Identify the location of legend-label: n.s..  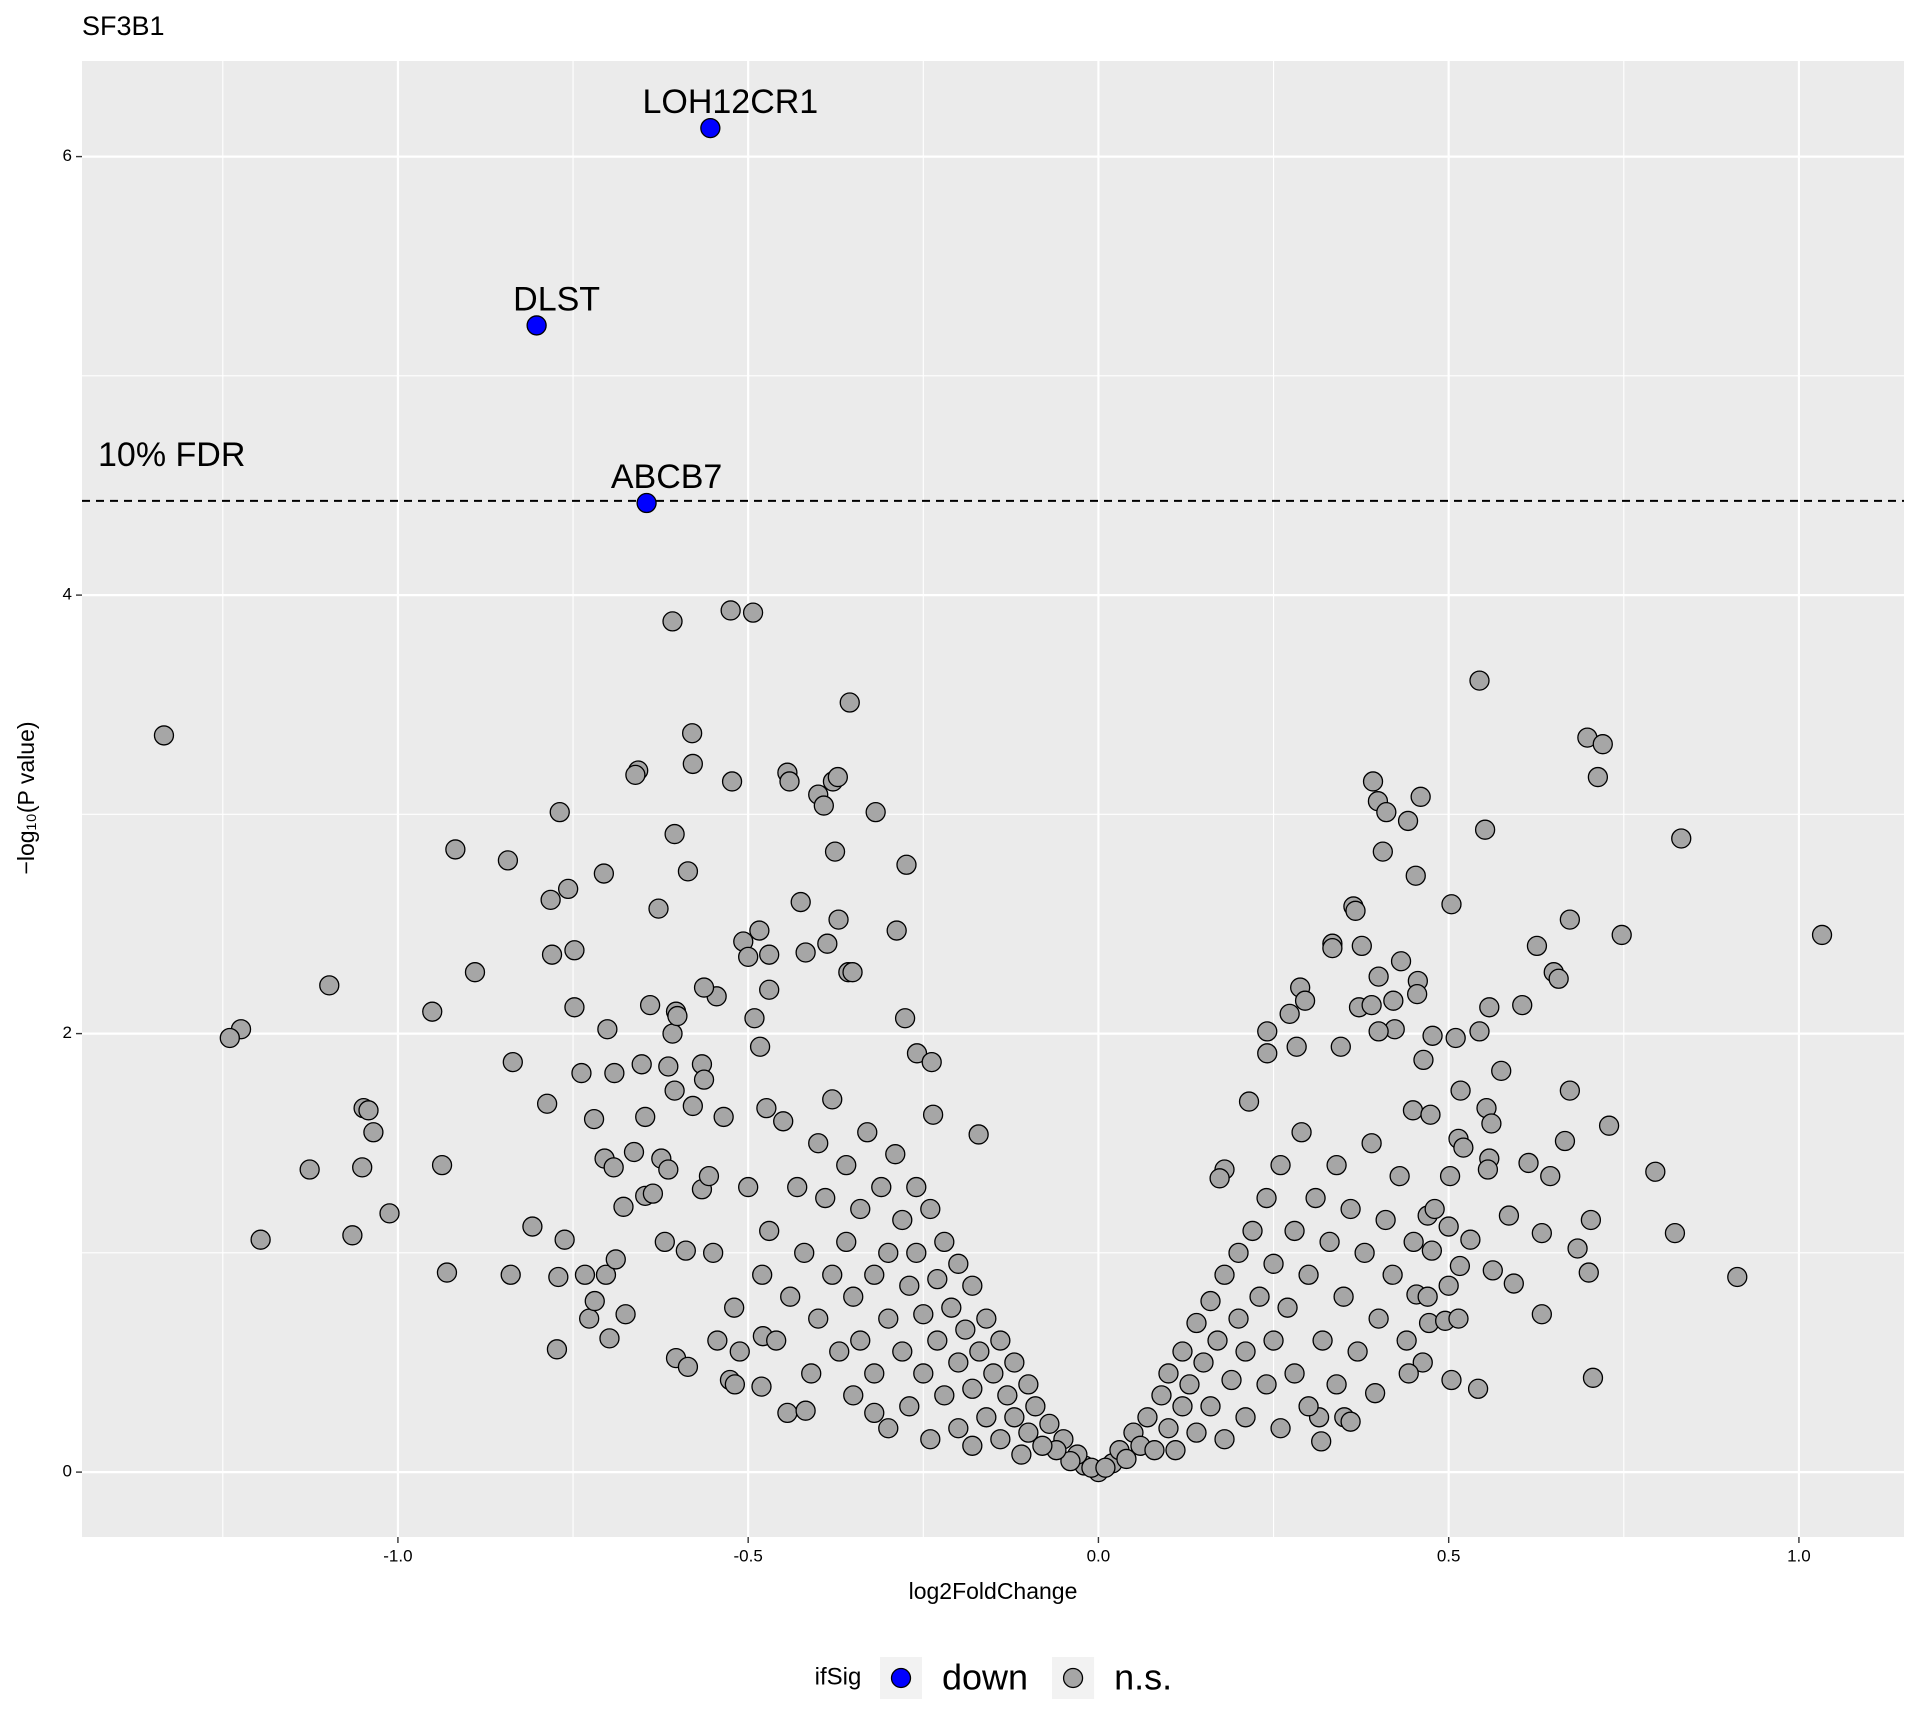
(1143, 1677).